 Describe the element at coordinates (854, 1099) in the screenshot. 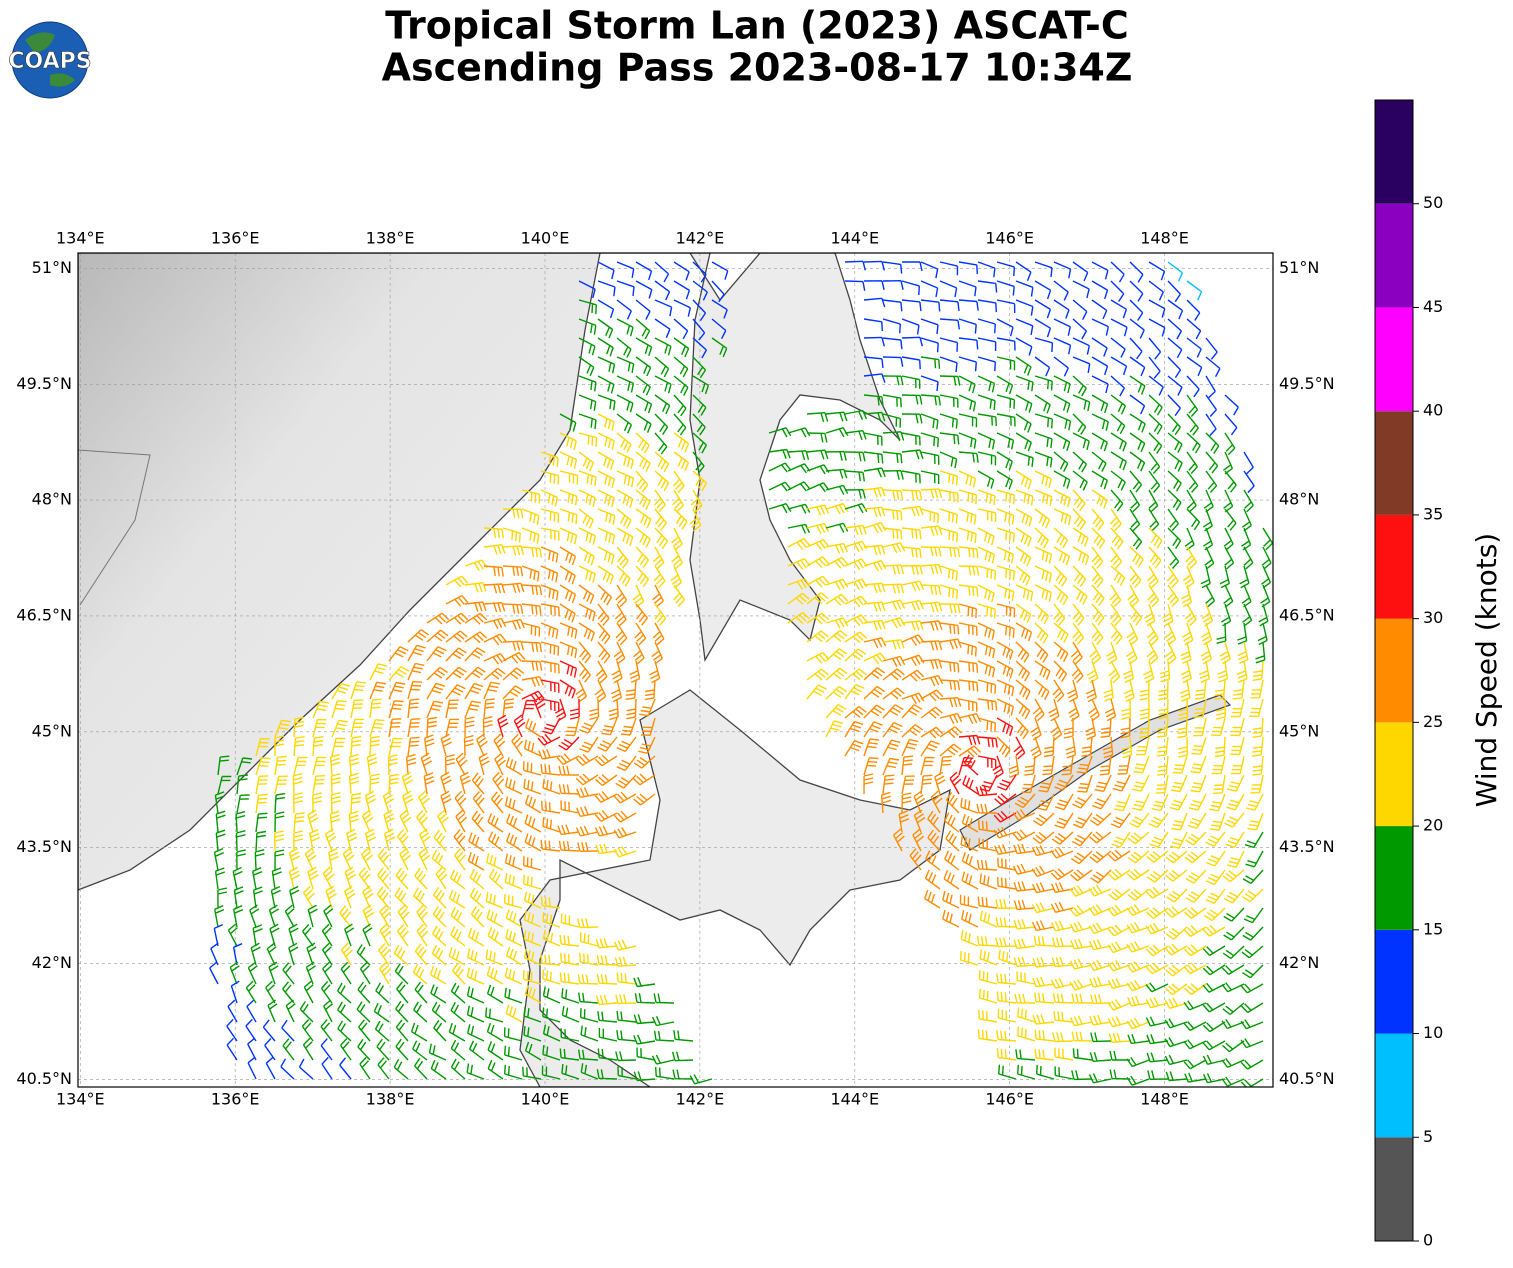

I see `x-tick-label: 144°E` at that location.